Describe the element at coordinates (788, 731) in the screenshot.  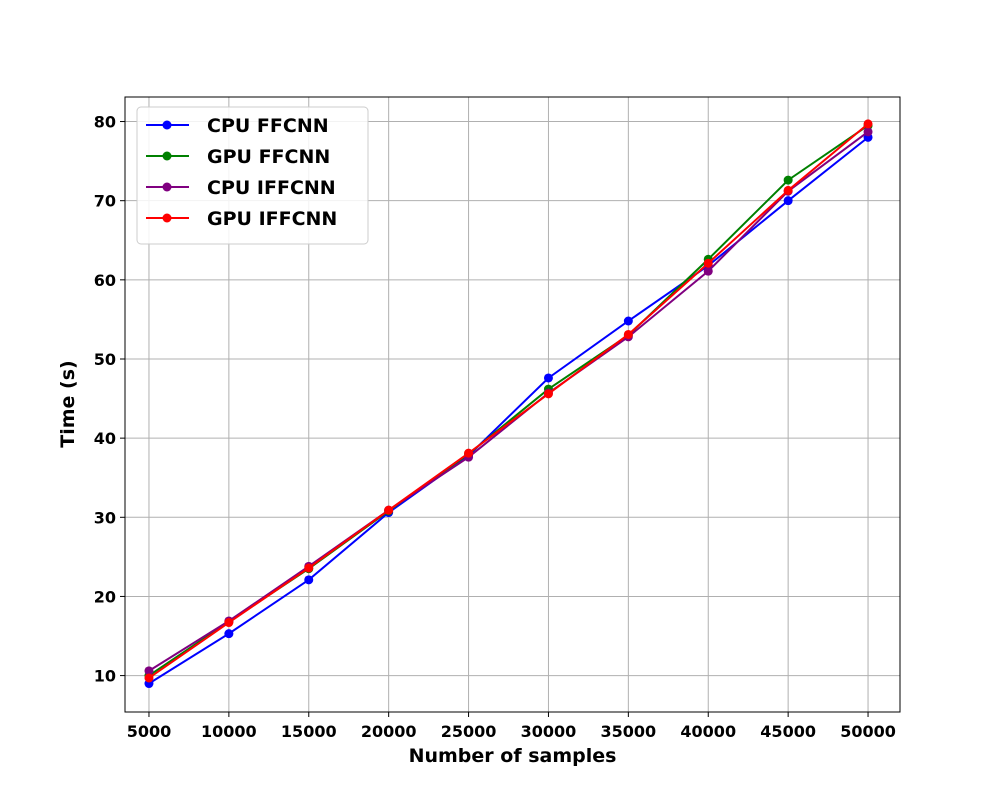
I see `x-tick-label: 45000` at that location.